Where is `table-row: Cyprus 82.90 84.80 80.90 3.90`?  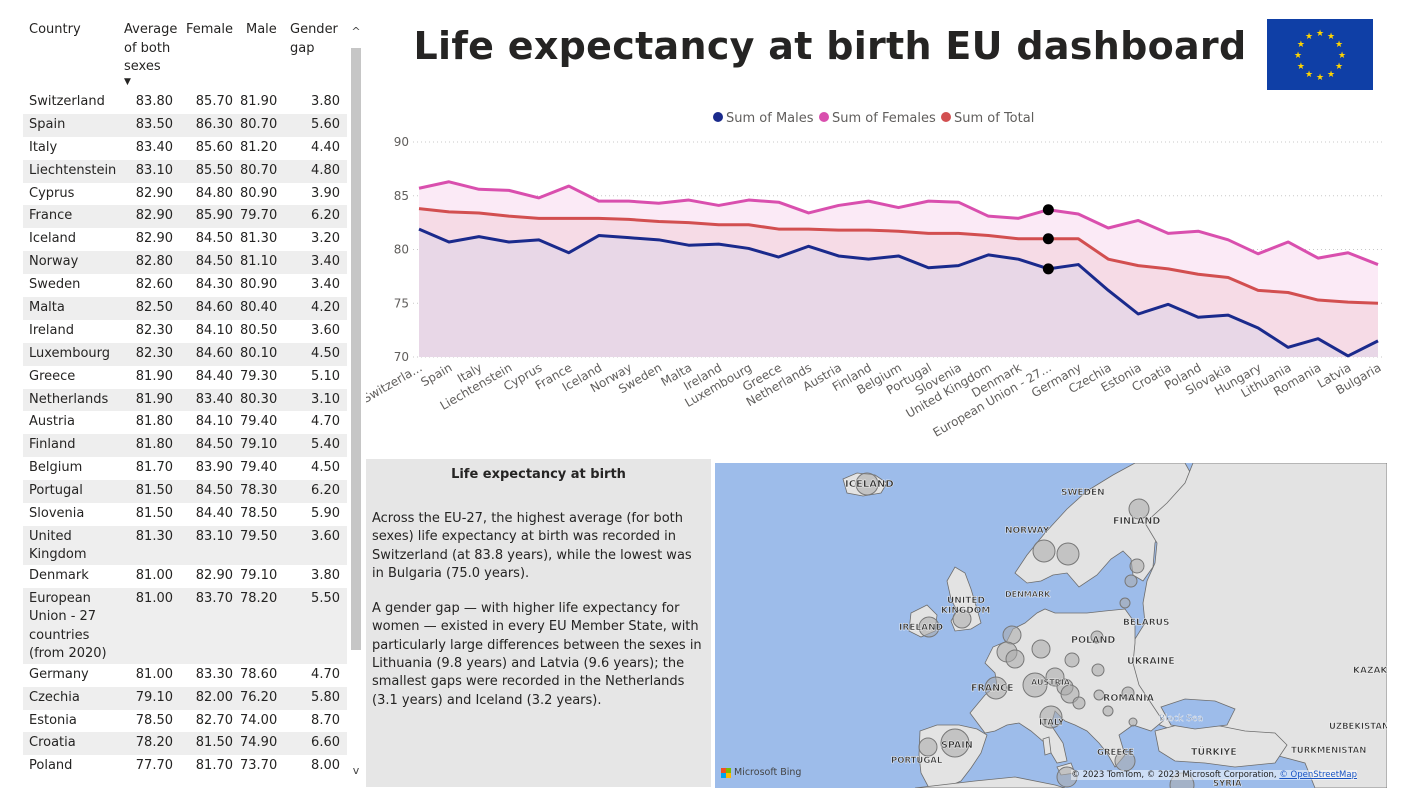
table-row: Cyprus 82.90 84.80 80.90 3.90 is located at coordinates (185, 194).